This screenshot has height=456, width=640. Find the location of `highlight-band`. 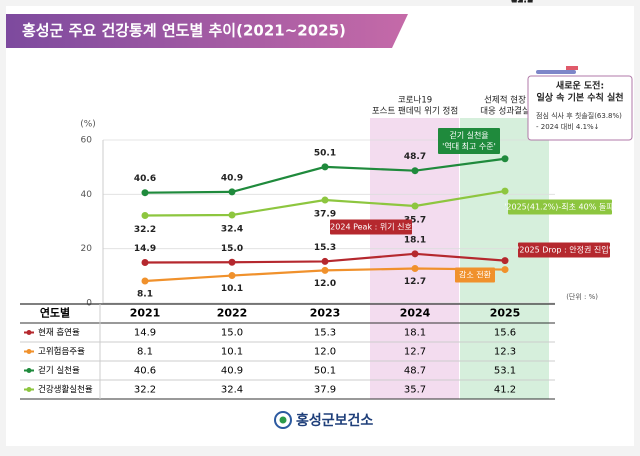

highlight-band is located at coordinates (414, 258).